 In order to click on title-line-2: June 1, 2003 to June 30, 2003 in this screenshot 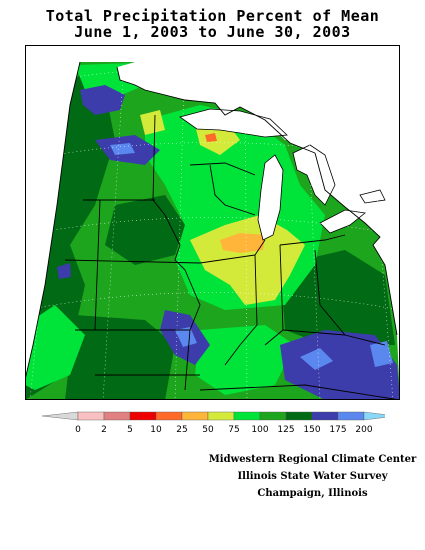, I will do `click(212, 32)`.